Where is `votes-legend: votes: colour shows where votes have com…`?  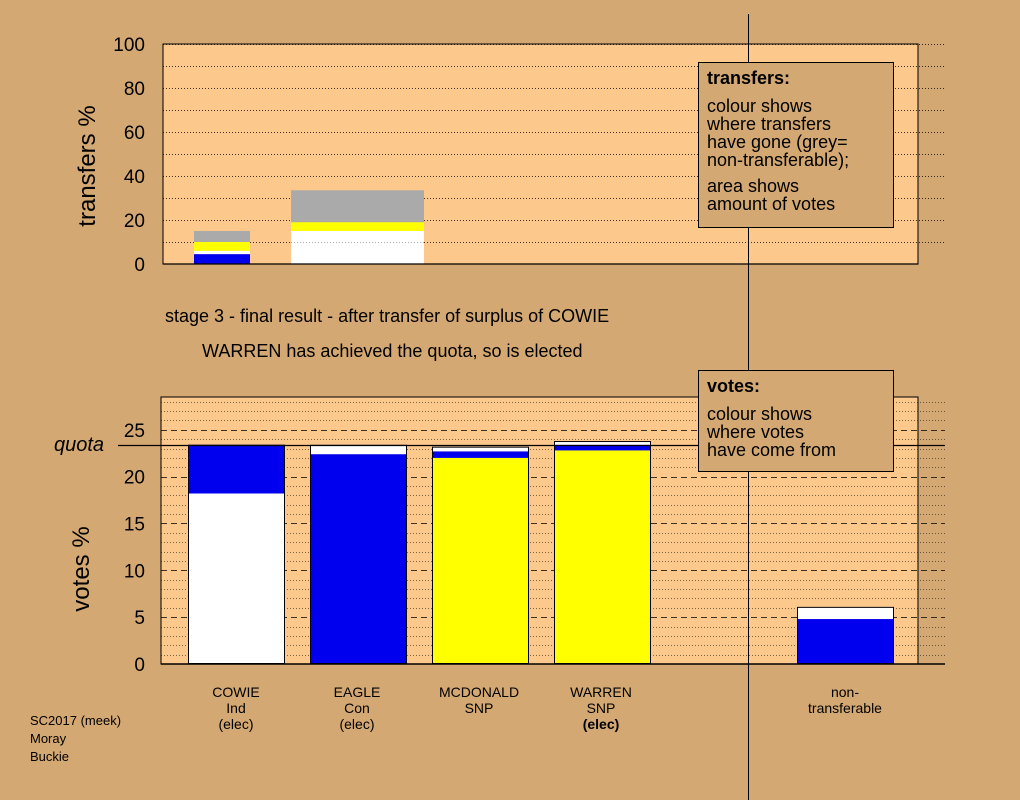 votes-legend: votes: colour shows where votes have com… is located at coordinates (796, 421).